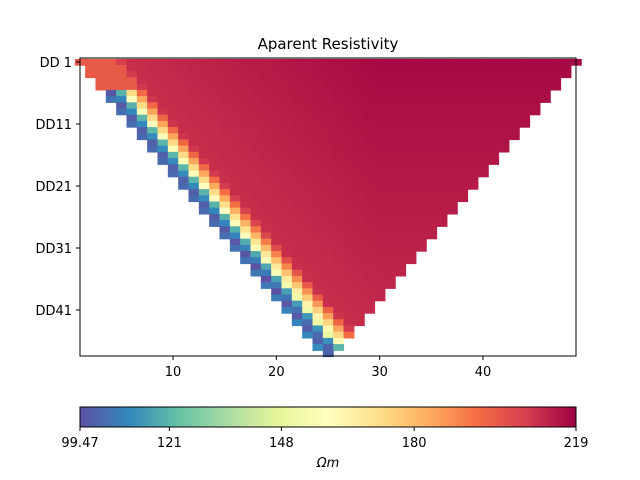  I want to click on colorbar-tick-label: 148, so click(281, 443).